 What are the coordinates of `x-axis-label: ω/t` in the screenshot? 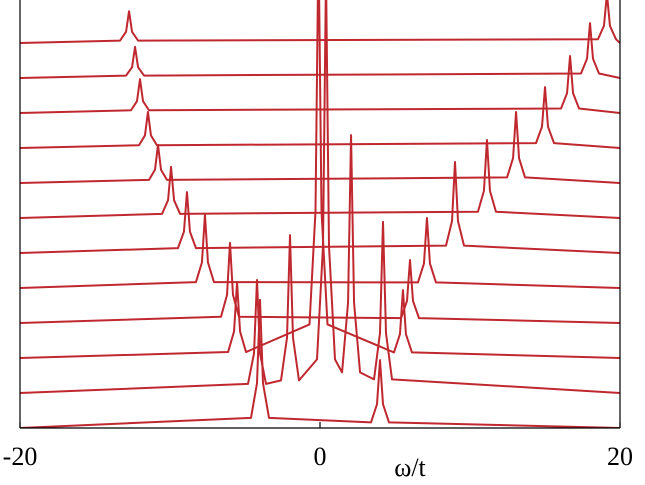 It's located at (410, 467).